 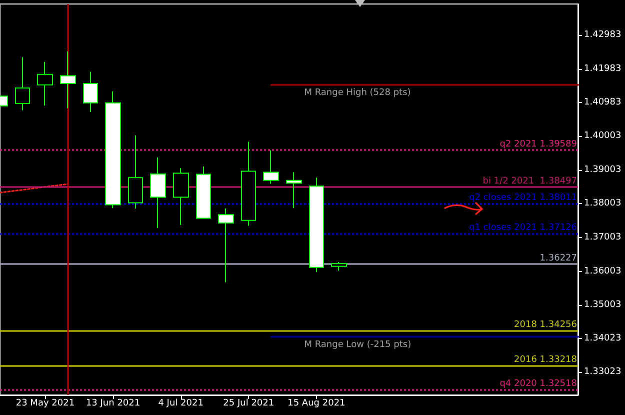 I want to click on series-label: M Range High (528 pts), so click(x=357, y=93).